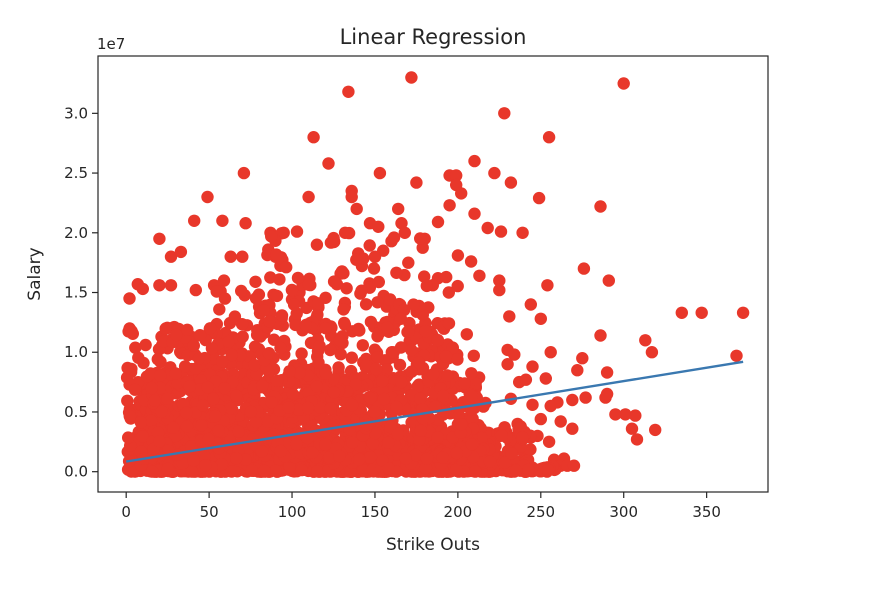 The width and height of the screenshot is (872, 602). What do you see at coordinates (433, 545) in the screenshot?
I see `x-axis-label: Strike Outs` at bounding box center [433, 545].